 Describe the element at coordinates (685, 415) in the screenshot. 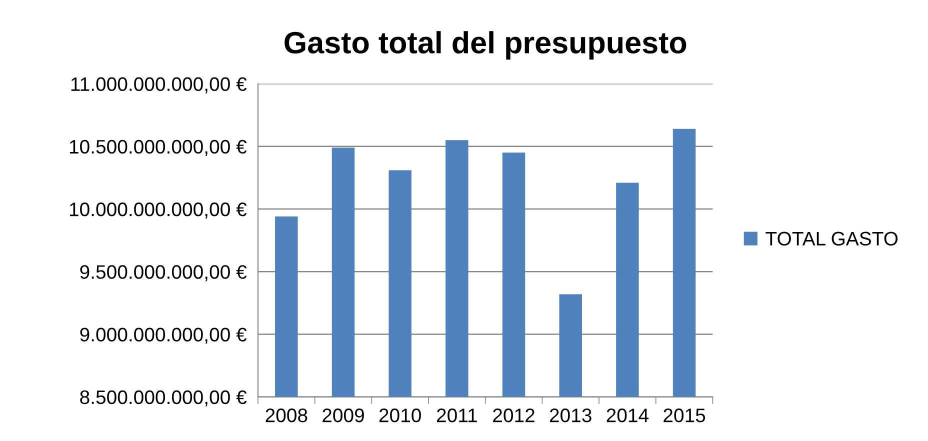

I see `x-tick-label: 2015` at that location.